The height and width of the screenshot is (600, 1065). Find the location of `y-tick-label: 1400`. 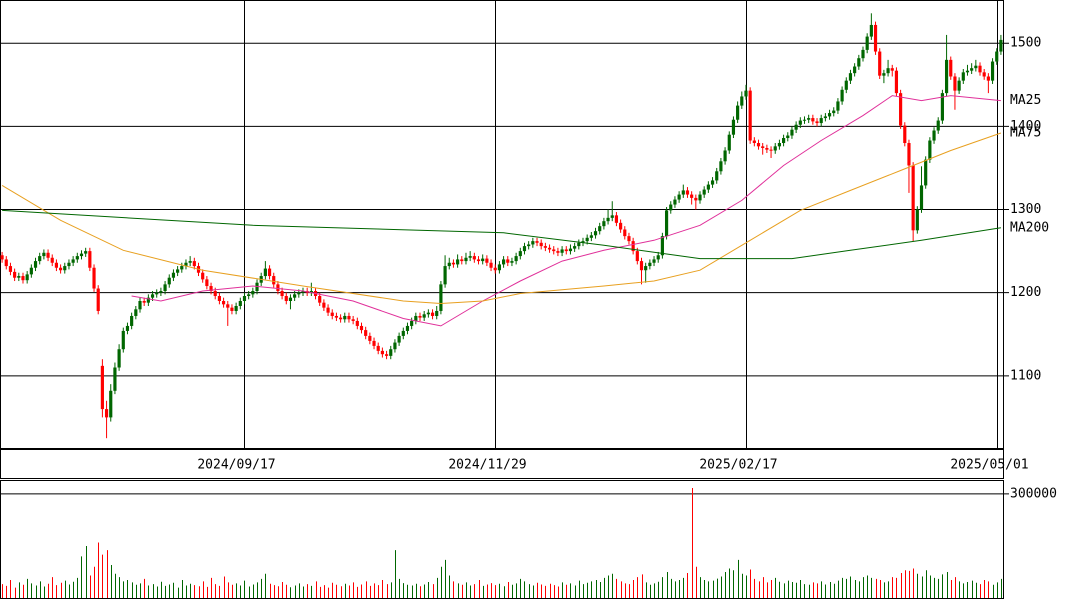

y-tick-label: 1400 is located at coordinates (1025, 126).